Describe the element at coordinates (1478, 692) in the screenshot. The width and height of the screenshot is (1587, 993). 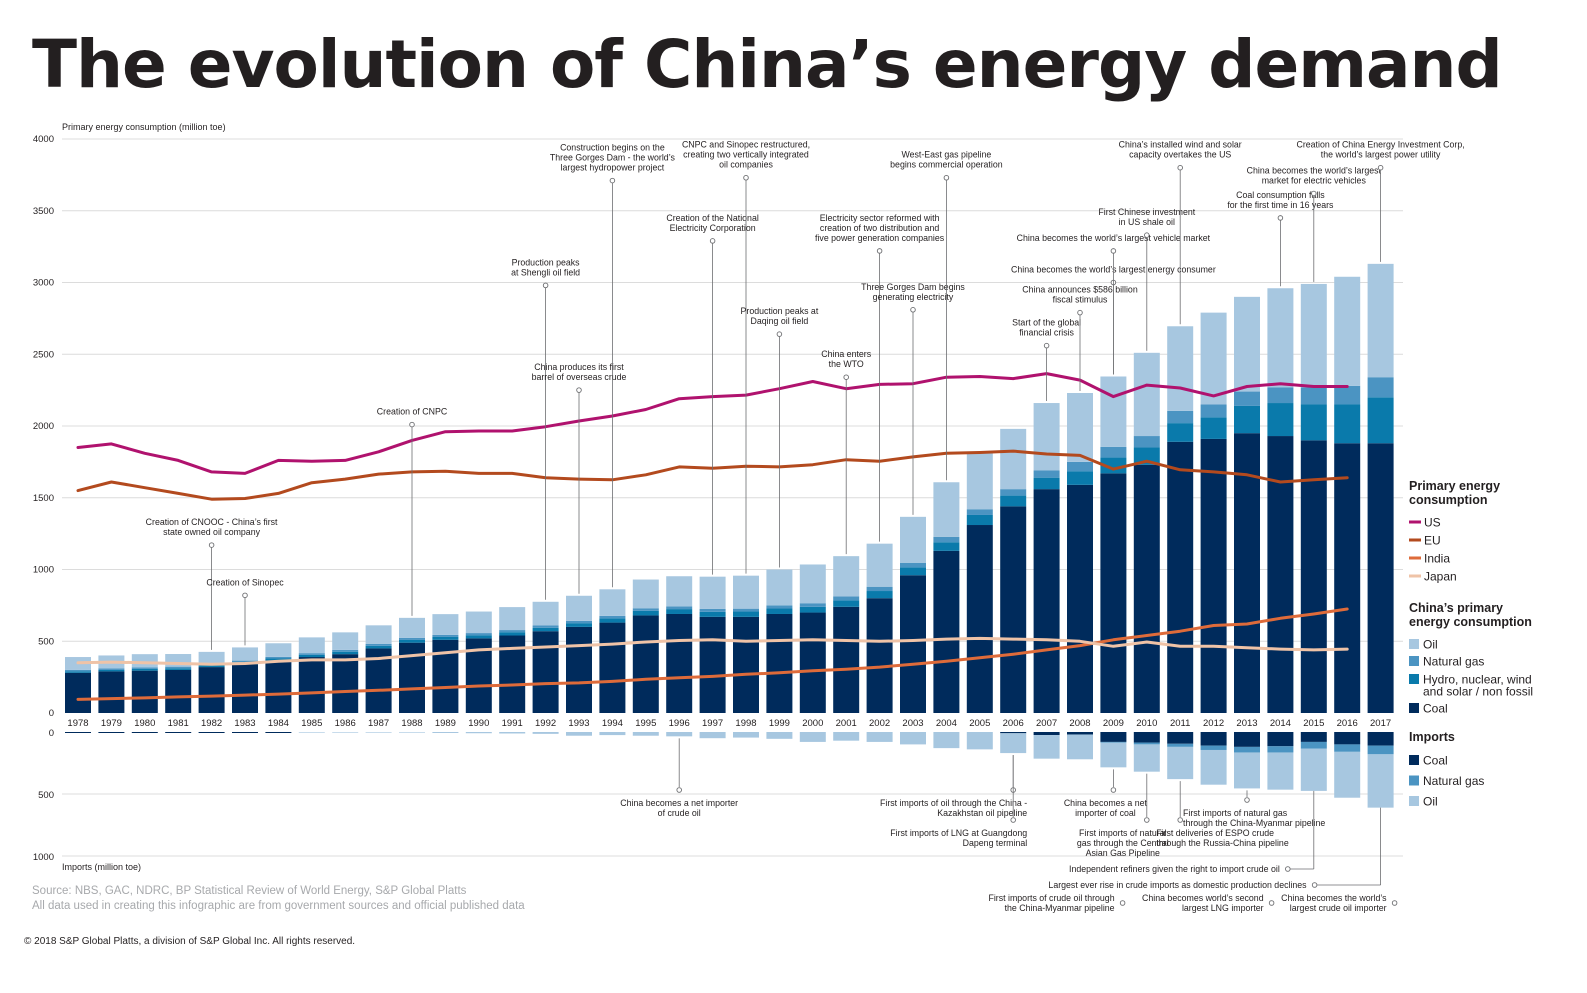
I see `legend-label: and solar / non fossil` at that location.